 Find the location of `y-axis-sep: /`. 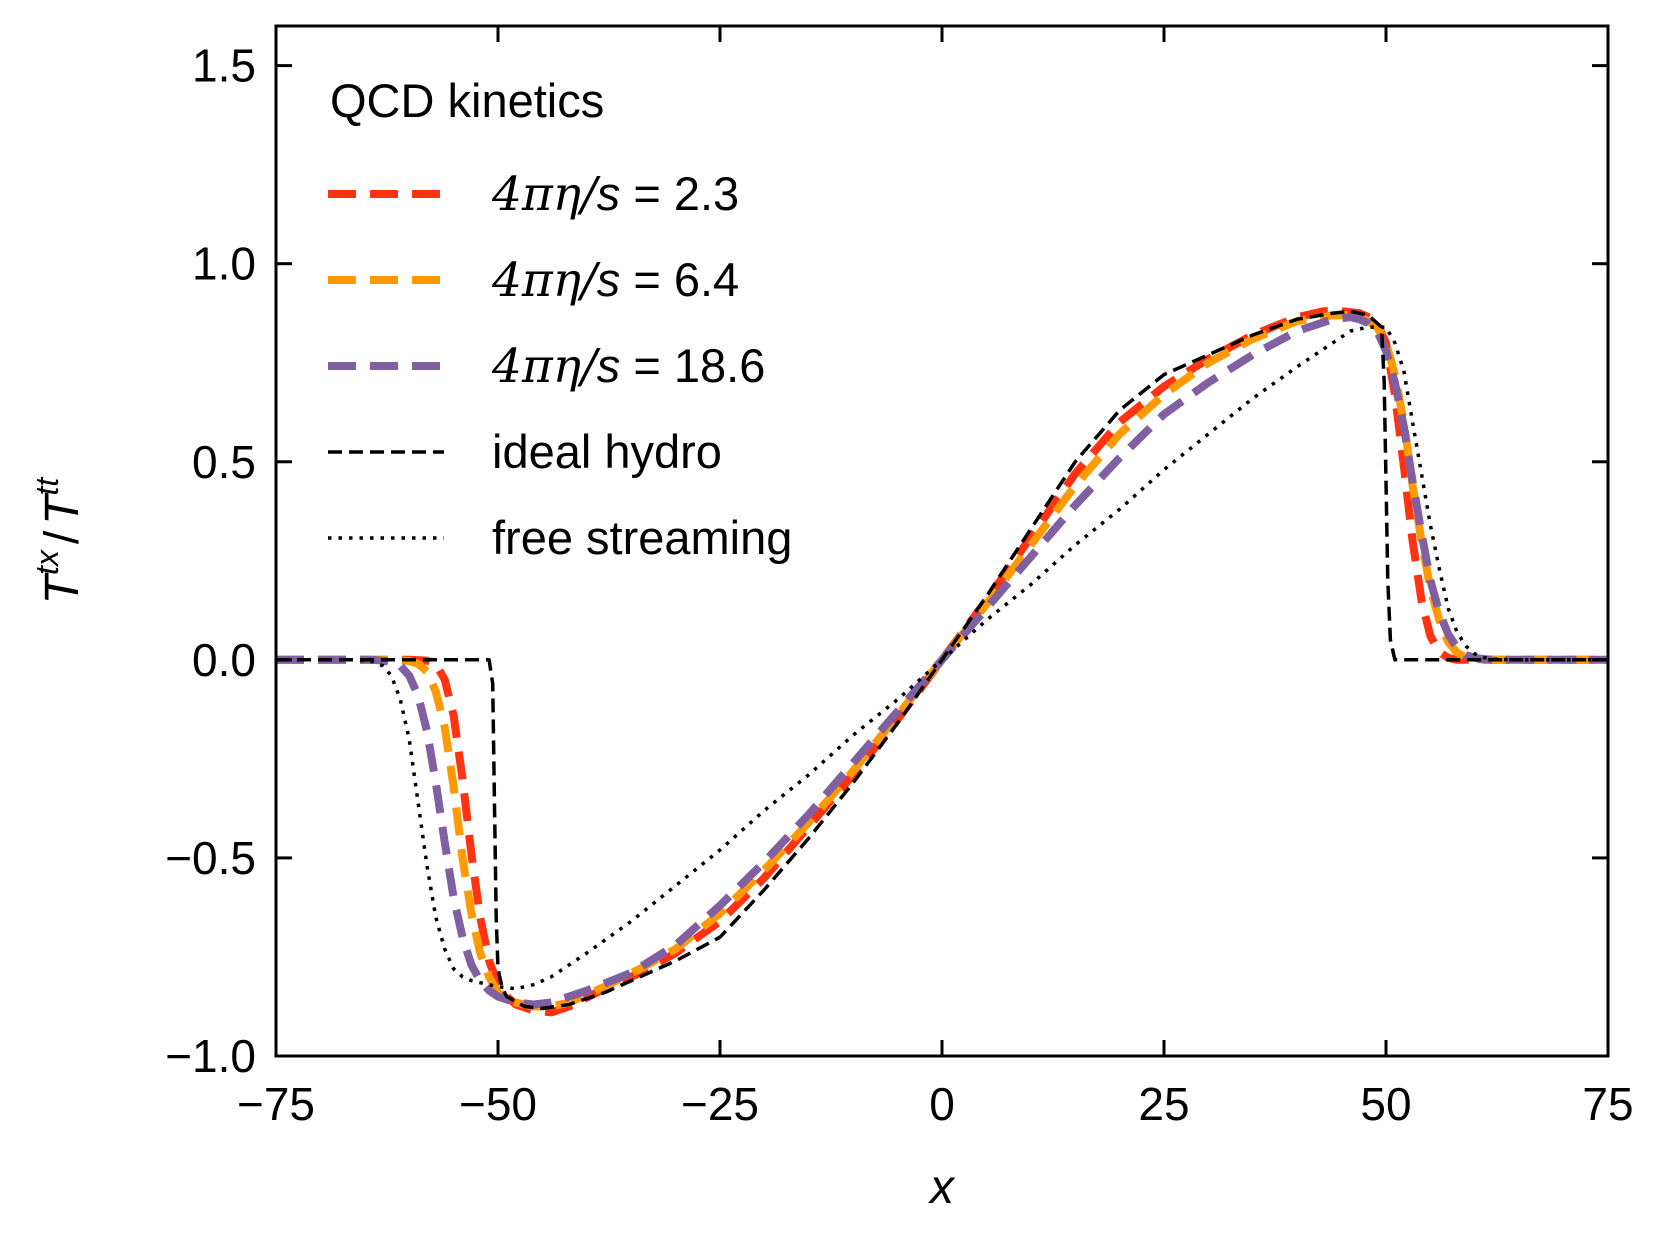

y-axis-sep: / is located at coordinates (62, 537).